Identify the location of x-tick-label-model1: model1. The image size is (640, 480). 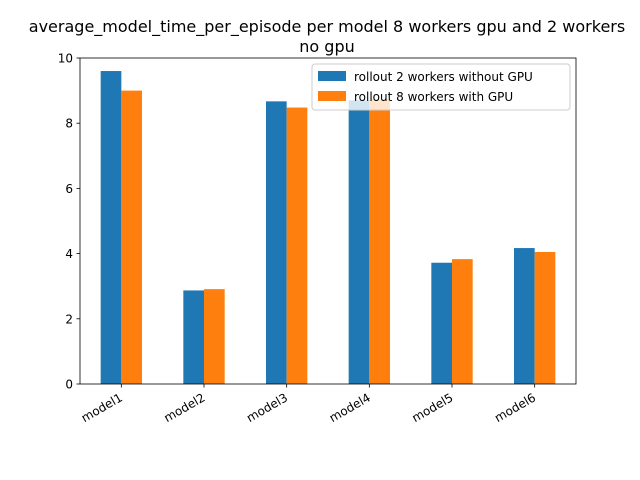
(102, 407).